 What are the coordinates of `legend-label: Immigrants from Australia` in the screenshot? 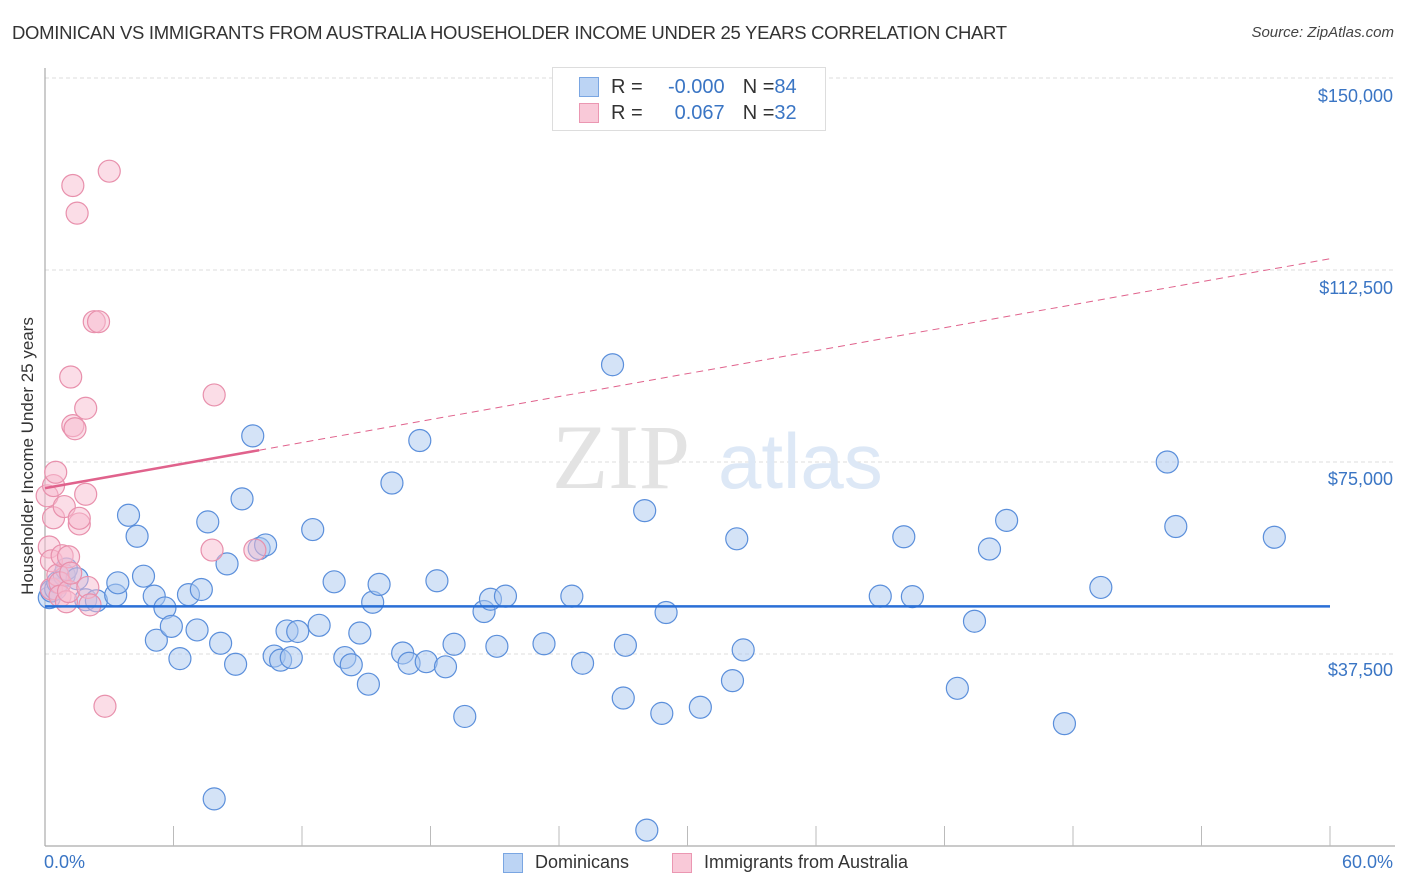 It's located at (806, 862).